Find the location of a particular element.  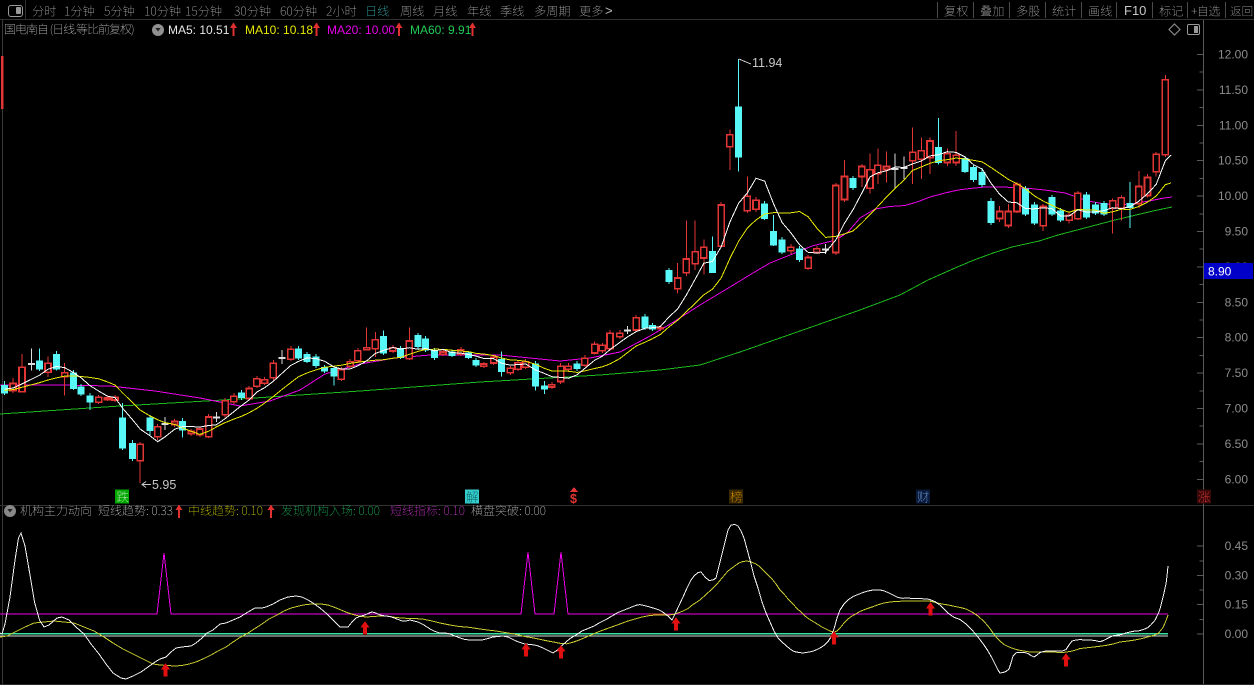

svg-text: 8.50 is located at coordinates (1237, 302).